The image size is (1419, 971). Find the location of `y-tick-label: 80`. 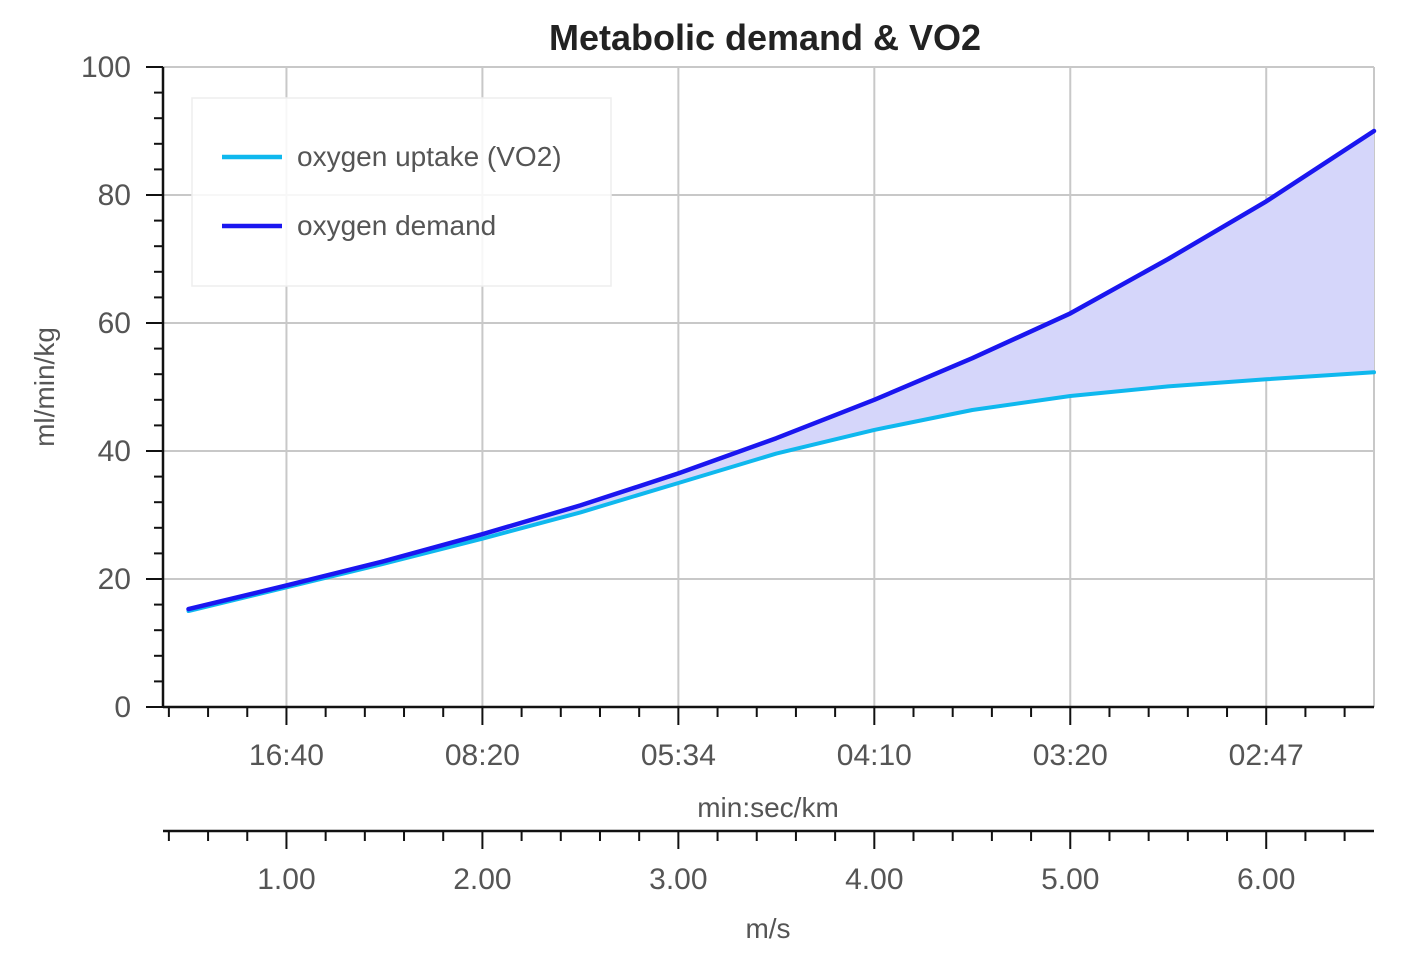

y-tick-label: 80 is located at coordinates (114, 195).